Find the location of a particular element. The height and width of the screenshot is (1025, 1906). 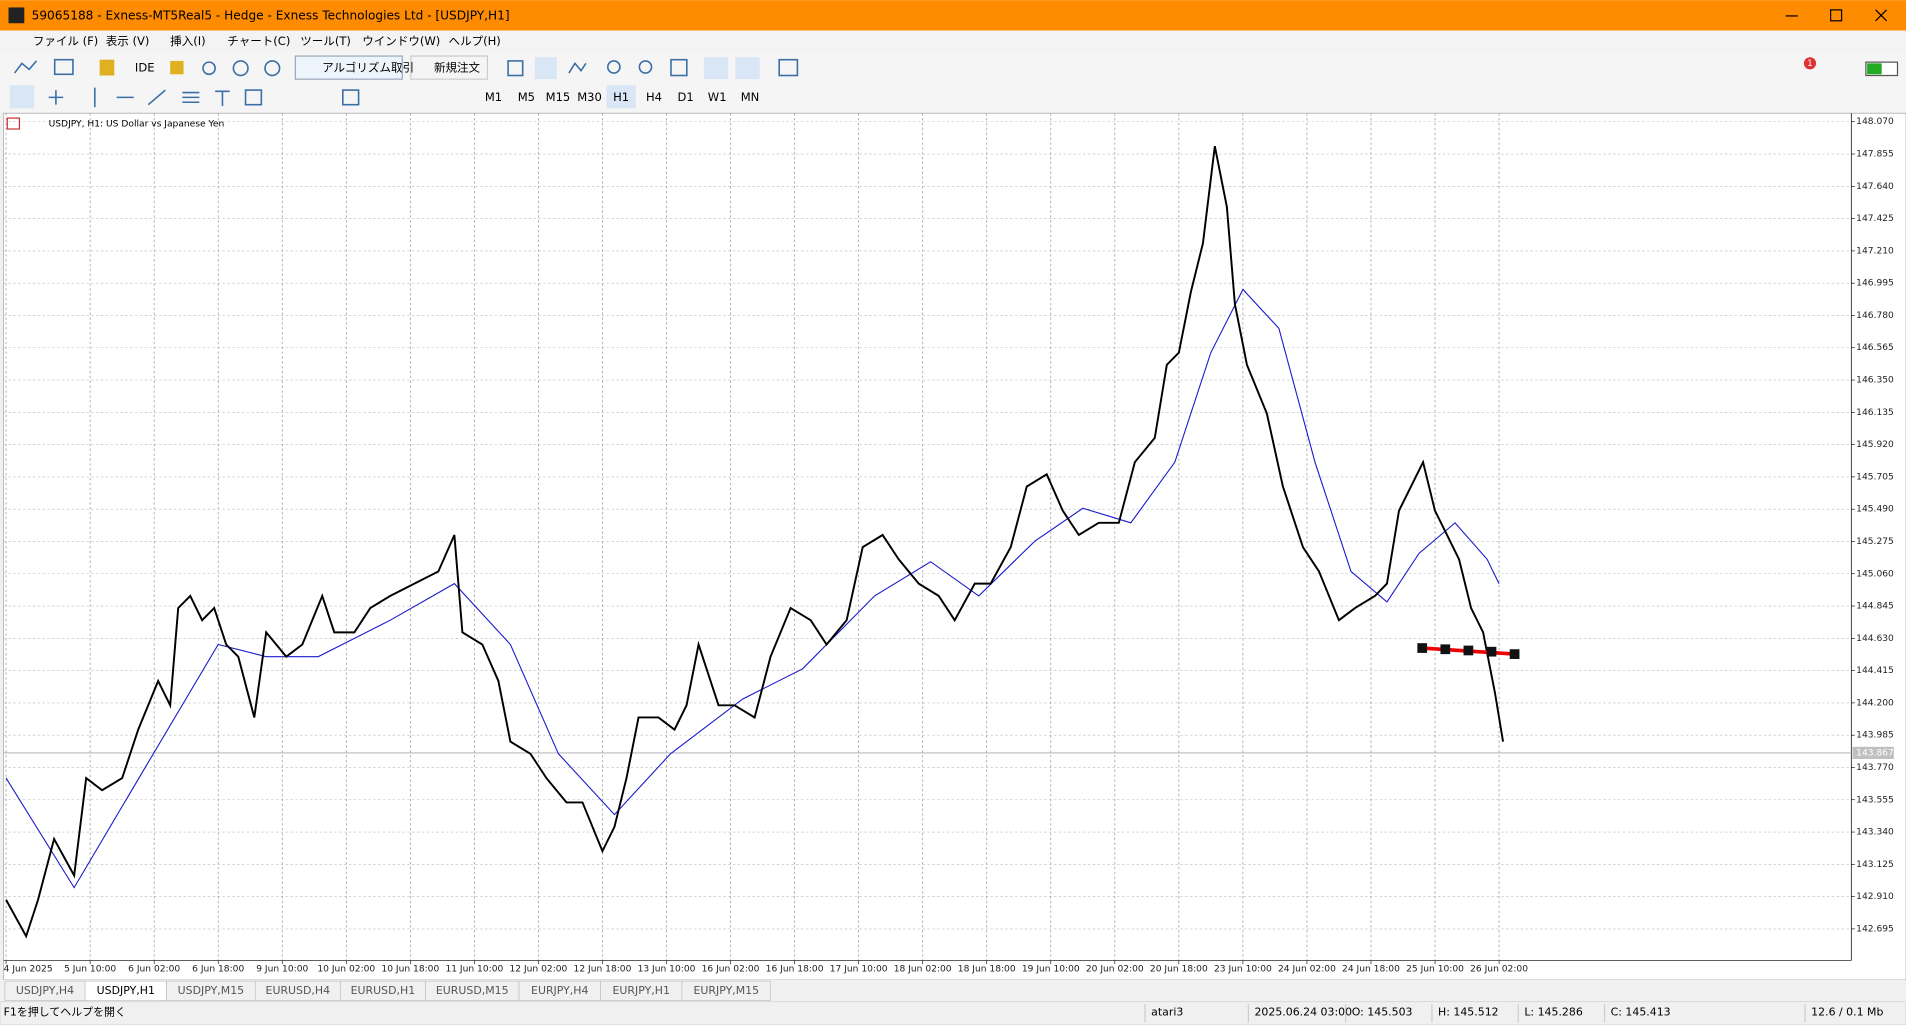

chart-icon is located at coordinates (13, 123).